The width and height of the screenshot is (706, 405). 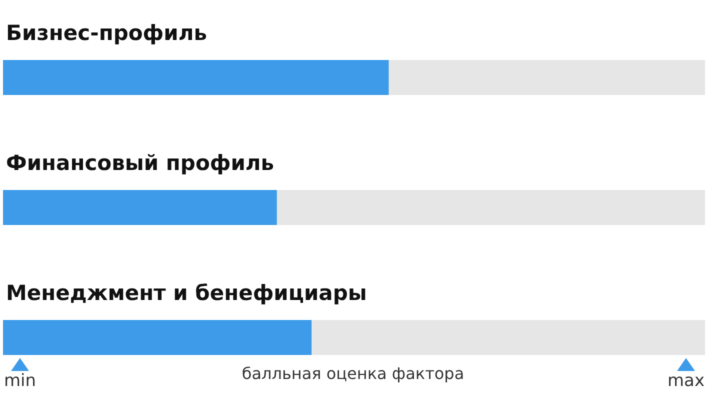 I want to click on text: max, so click(x=686, y=381).